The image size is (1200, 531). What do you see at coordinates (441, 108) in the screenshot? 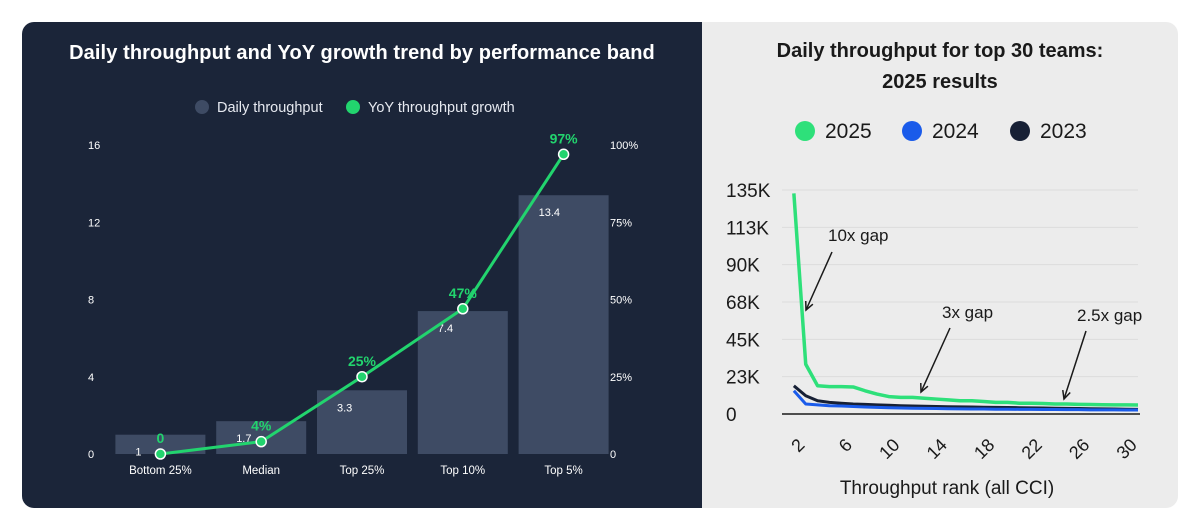
I see `legend-label-yoy-growth: YoY throughput growth` at bounding box center [441, 108].